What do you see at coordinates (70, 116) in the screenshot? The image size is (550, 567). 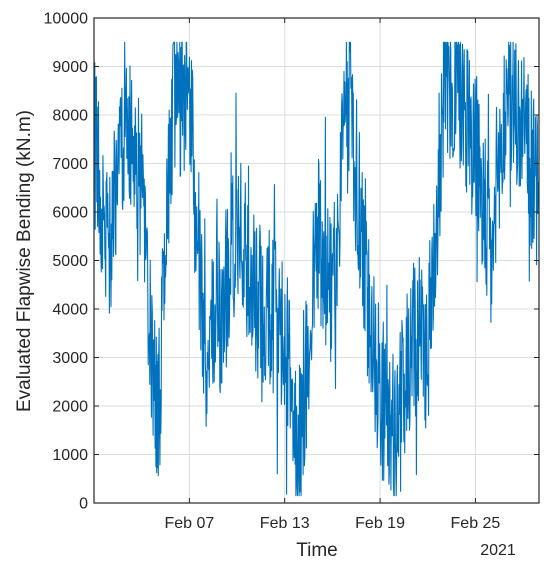 I see `y-tick-label: 8000` at bounding box center [70, 116].